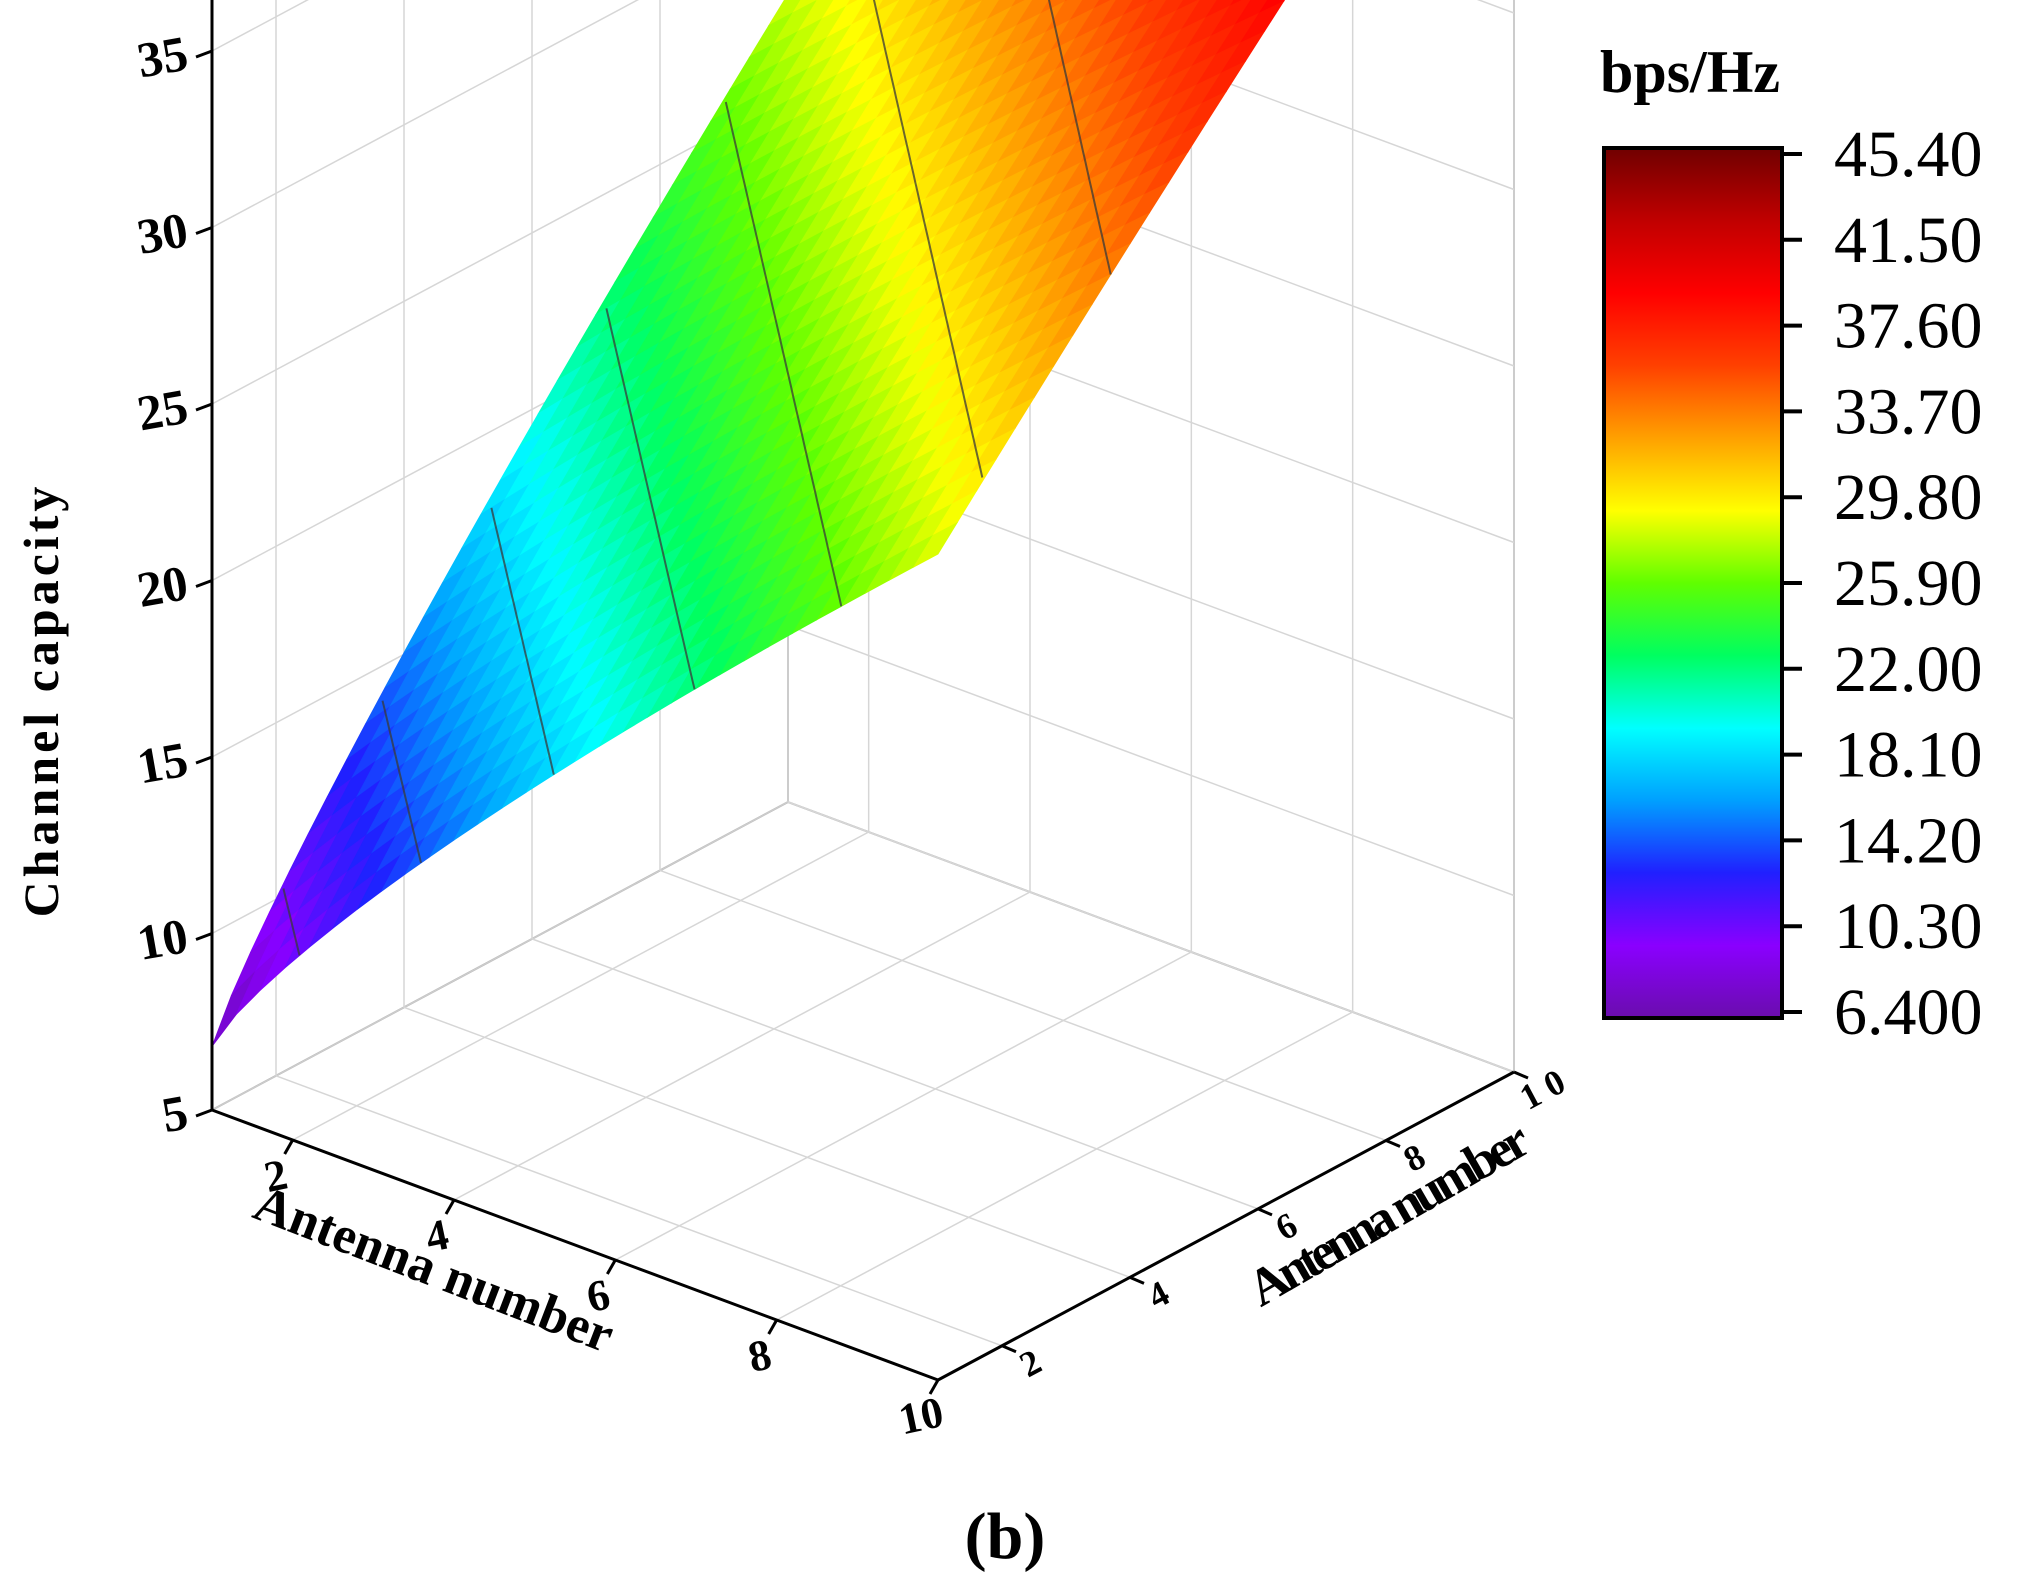  I want to click on z-tick-label: 20, so click(162, 586).